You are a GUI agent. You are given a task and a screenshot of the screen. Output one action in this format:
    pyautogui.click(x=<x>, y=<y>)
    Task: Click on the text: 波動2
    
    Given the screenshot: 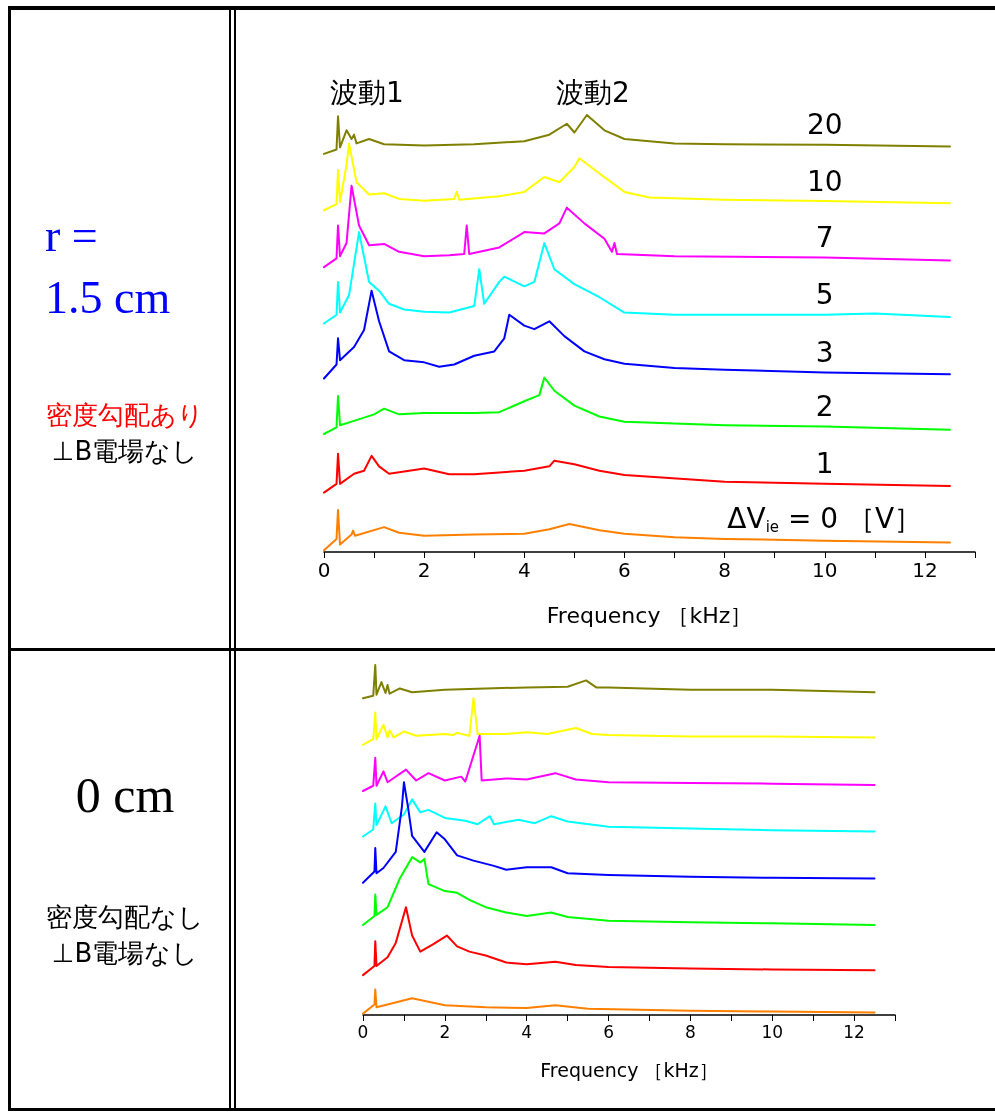 What is the action you would take?
    pyautogui.click(x=593, y=93)
    